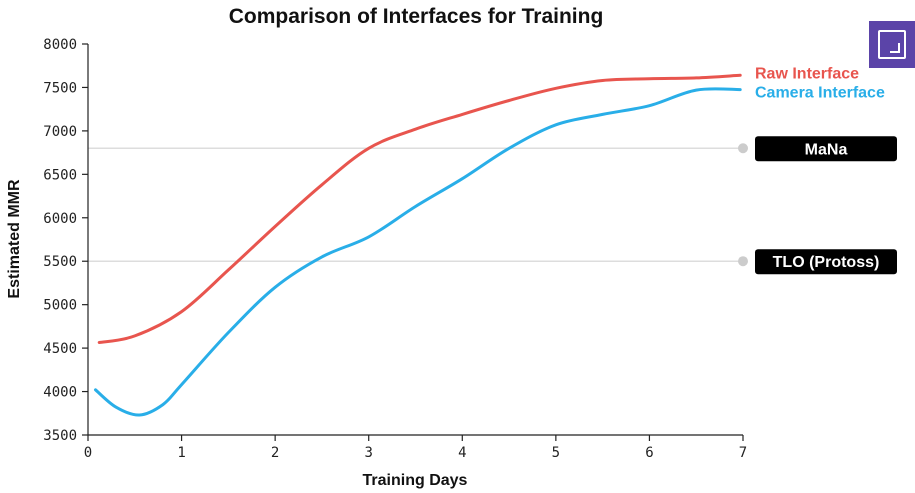  Describe the element at coordinates (368, 453) in the screenshot. I see `x-tick-label: 3` at that location.